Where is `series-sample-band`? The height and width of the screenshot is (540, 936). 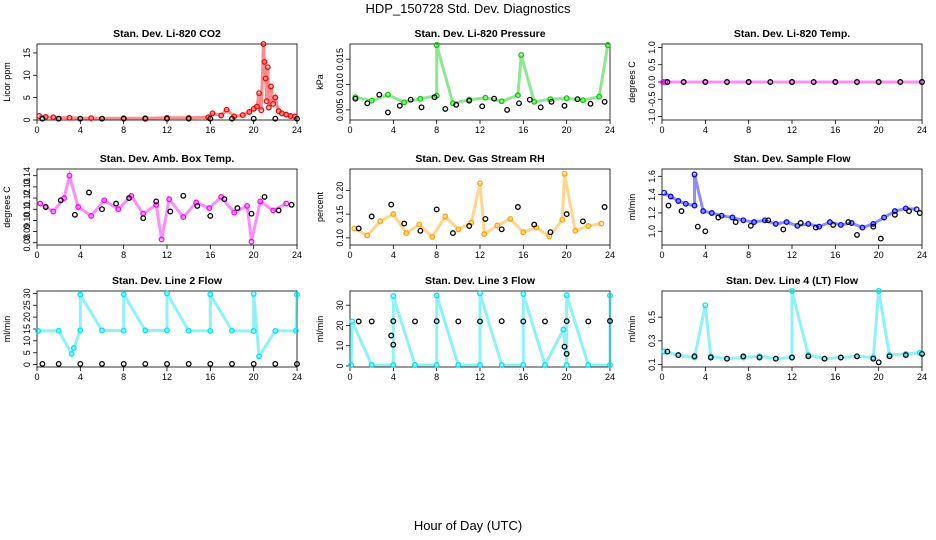 series-sample-band is located at coordinates (790, 202).